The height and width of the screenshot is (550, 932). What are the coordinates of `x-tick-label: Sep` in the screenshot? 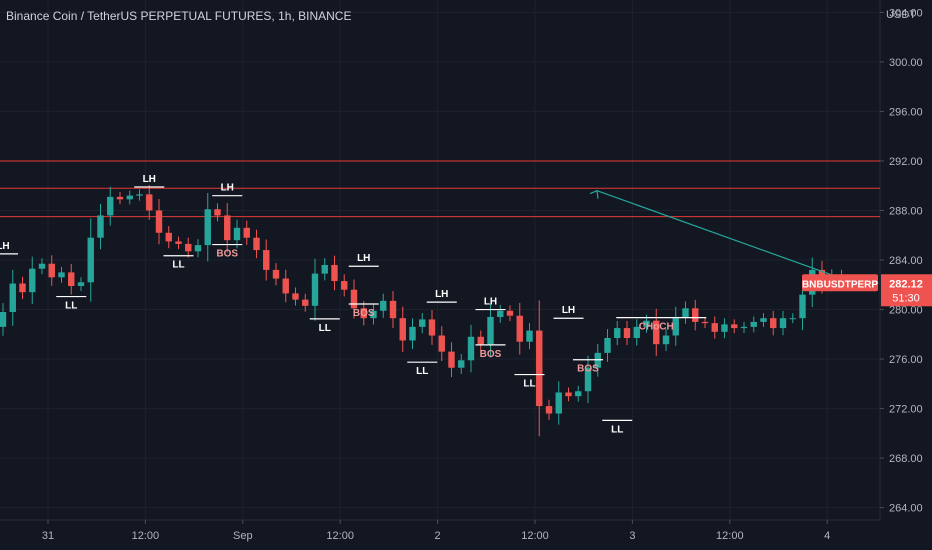 It's located at (243, 536).